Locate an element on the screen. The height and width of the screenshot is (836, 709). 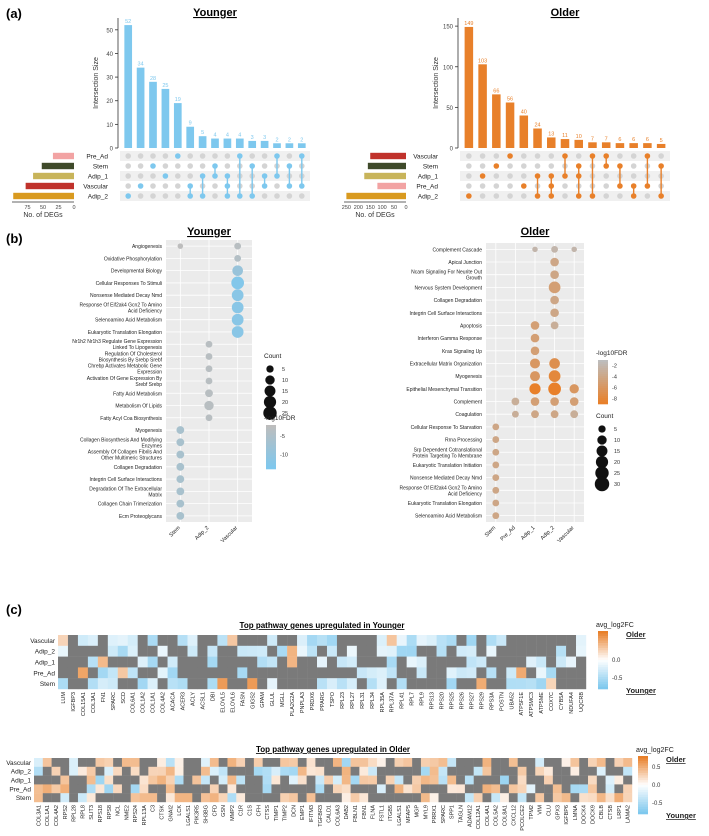
pathway-label: Apoptosis is located at coordinates (471, 326).